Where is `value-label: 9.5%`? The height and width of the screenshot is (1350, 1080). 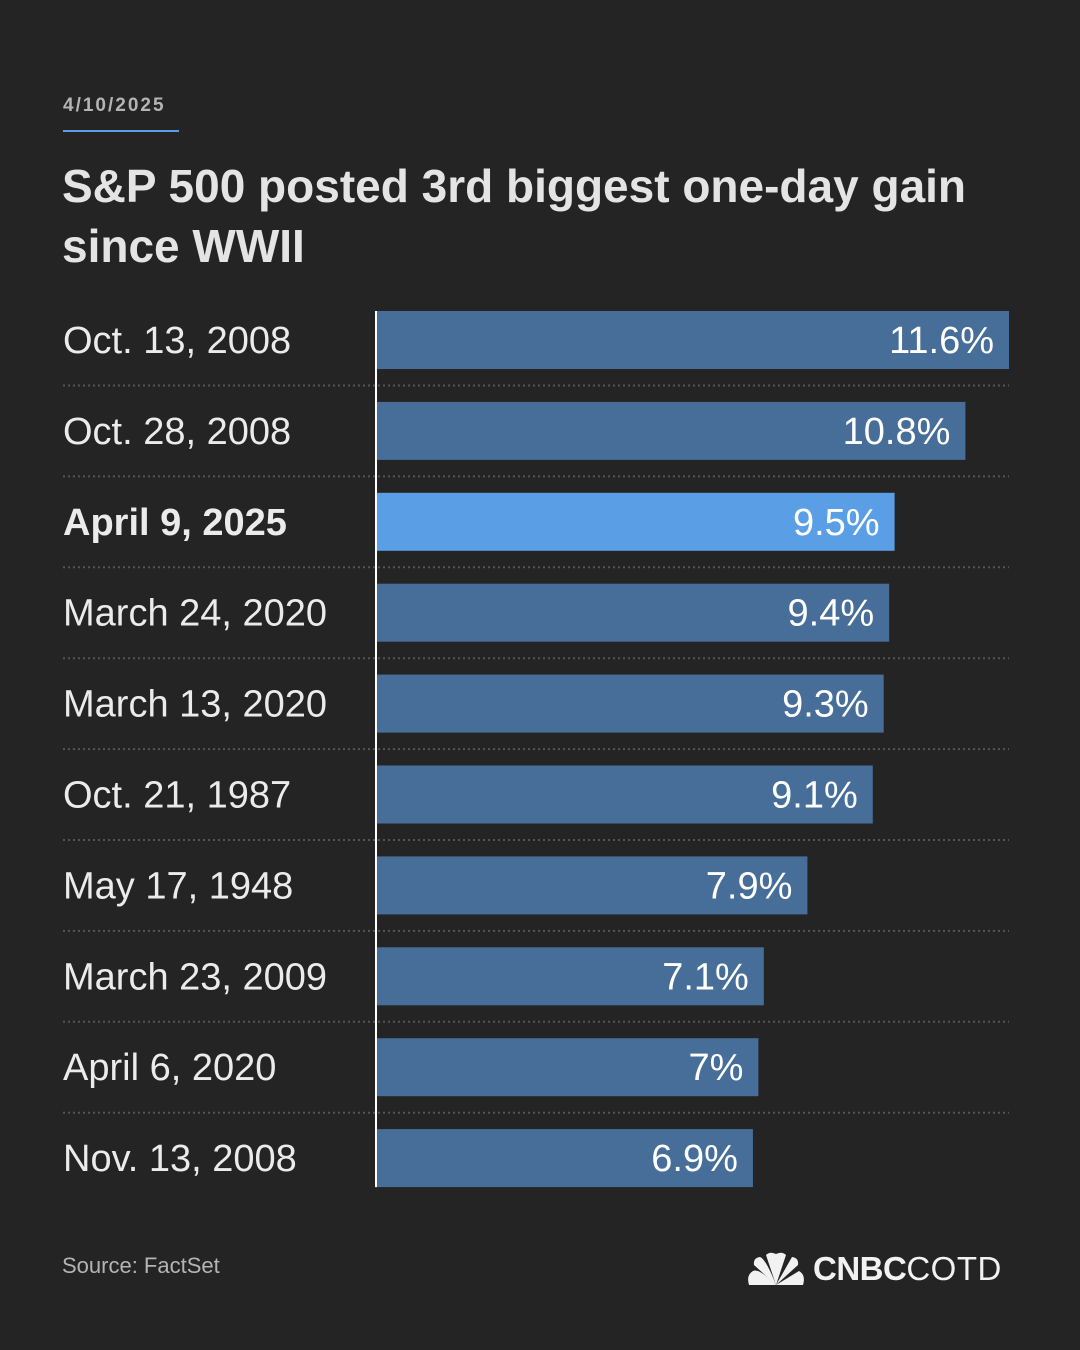 value-label: 9.5% is located at coordinates (836, 523).